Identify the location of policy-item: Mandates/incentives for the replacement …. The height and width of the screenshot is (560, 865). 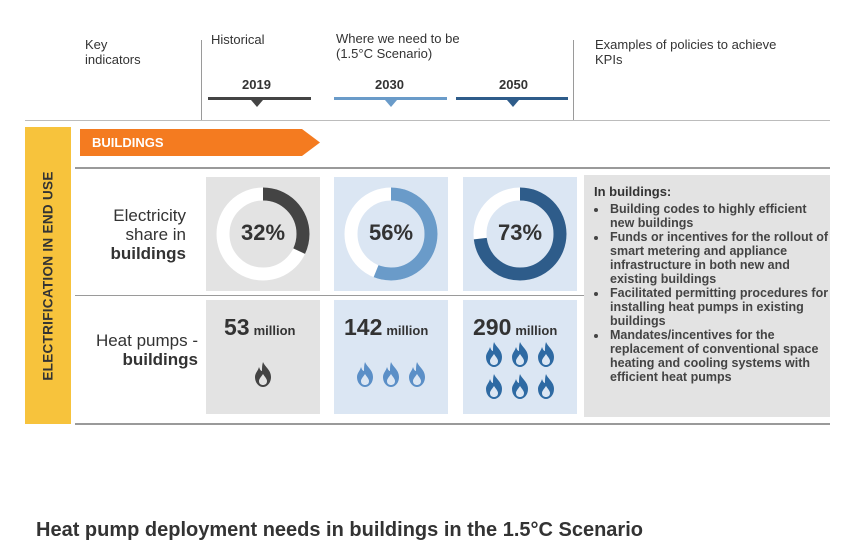
(719, 356).